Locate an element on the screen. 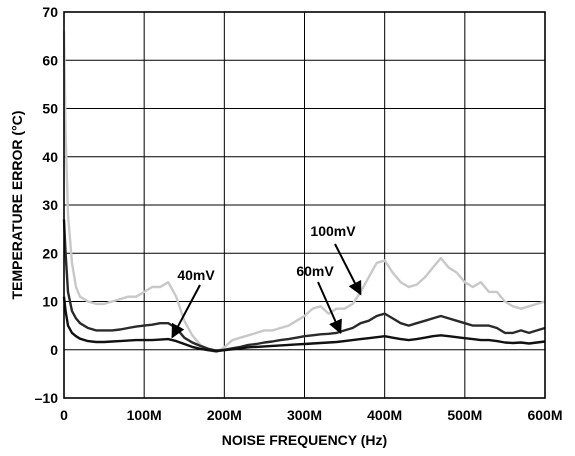 The width and height of the screenshot is (575, 456). y-tick-label: 30 is located at coordinates (50, 205).